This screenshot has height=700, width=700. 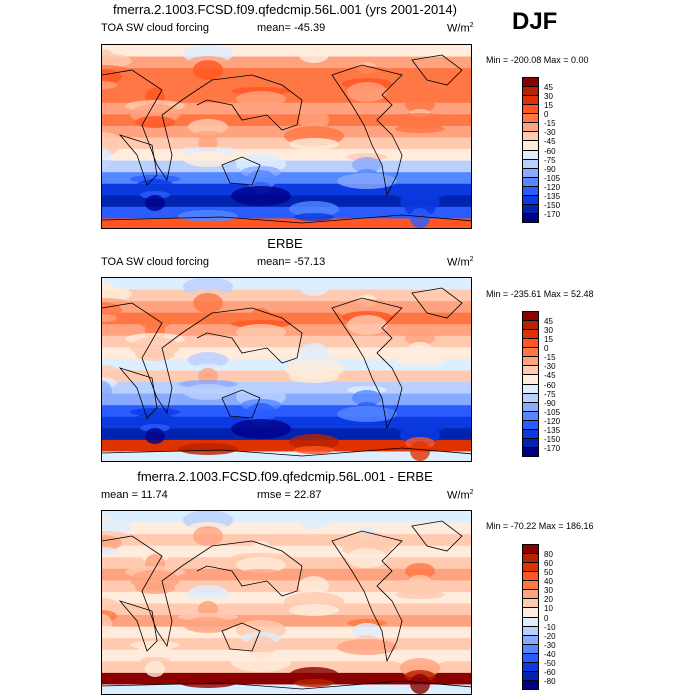 What do you see at coordinates (552, 430) in the screenshot?
I see `colorbar-tick-label: -135` at bounding box center [552, 430].